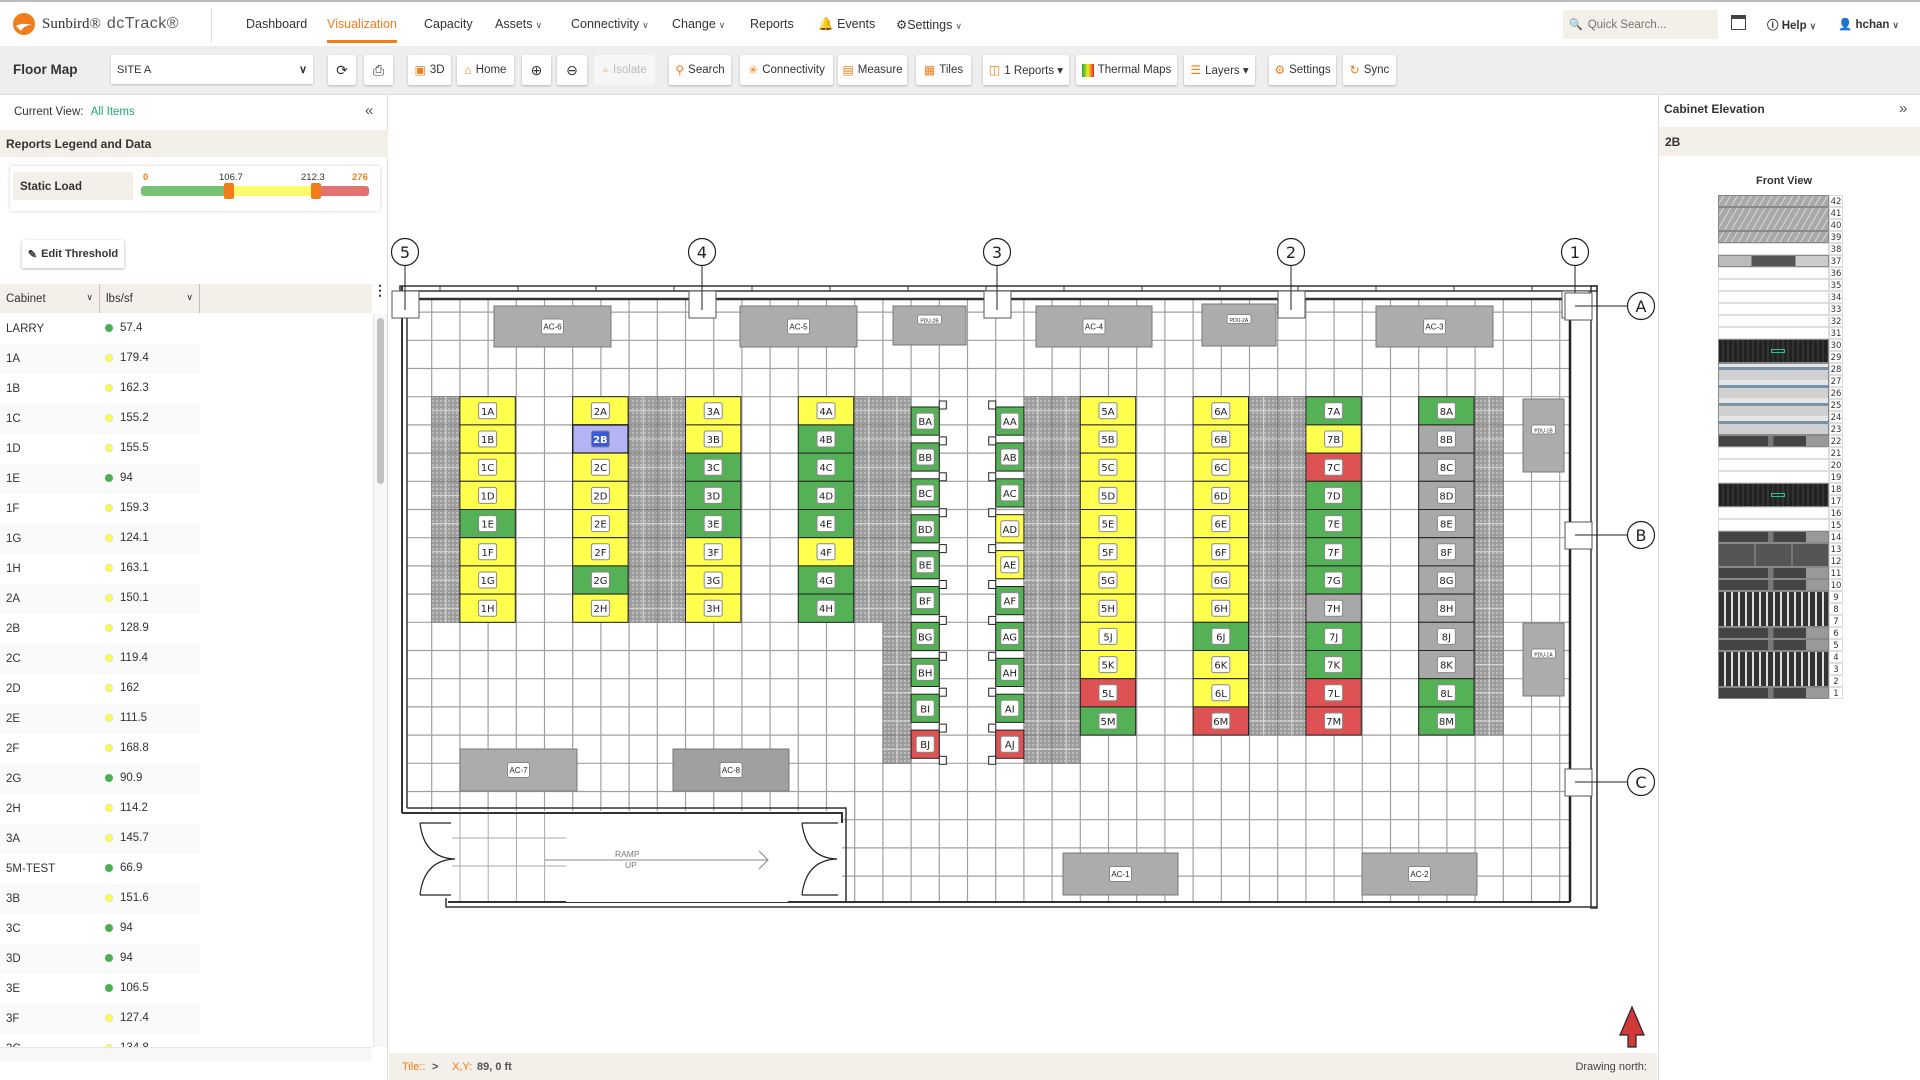 The width and height of the screenshot is (1920, 1080). What do you see at coordinates (100, 1019) in the screenshot?
I see `table-row: 3F 127.4` at bounding box center [100, 1019].